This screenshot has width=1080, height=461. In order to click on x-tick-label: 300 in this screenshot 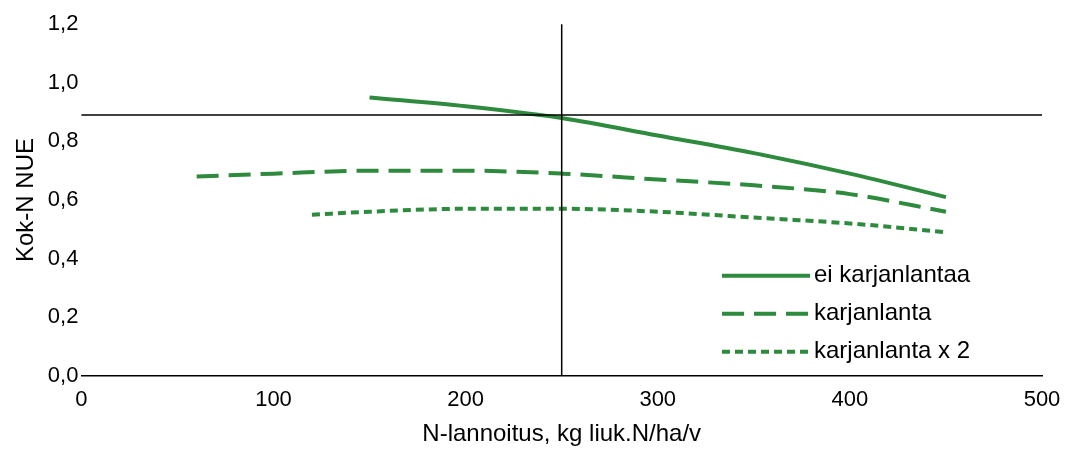, I will do `click(658, 399)`.